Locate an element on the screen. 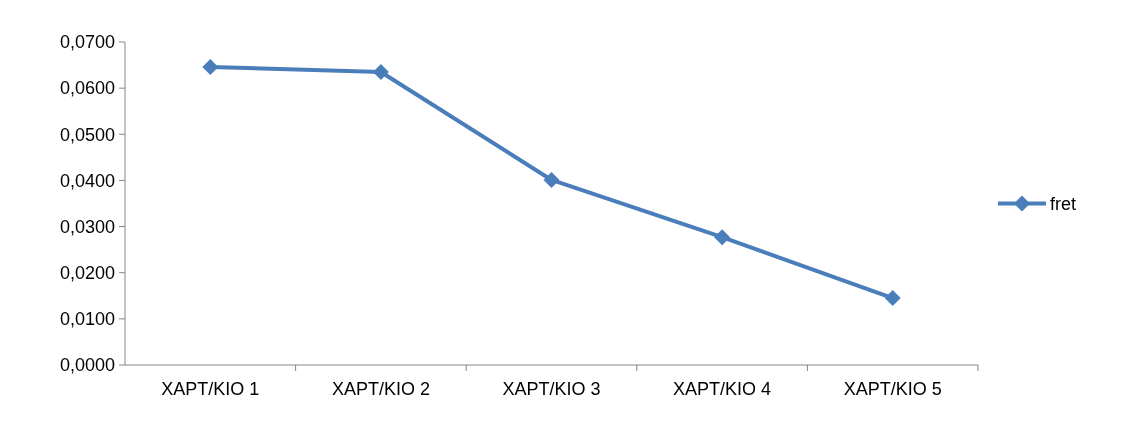 This screenshot has width=1123, height=423. y-tick-label: 0,0200 is located at coordinates (87, 273).